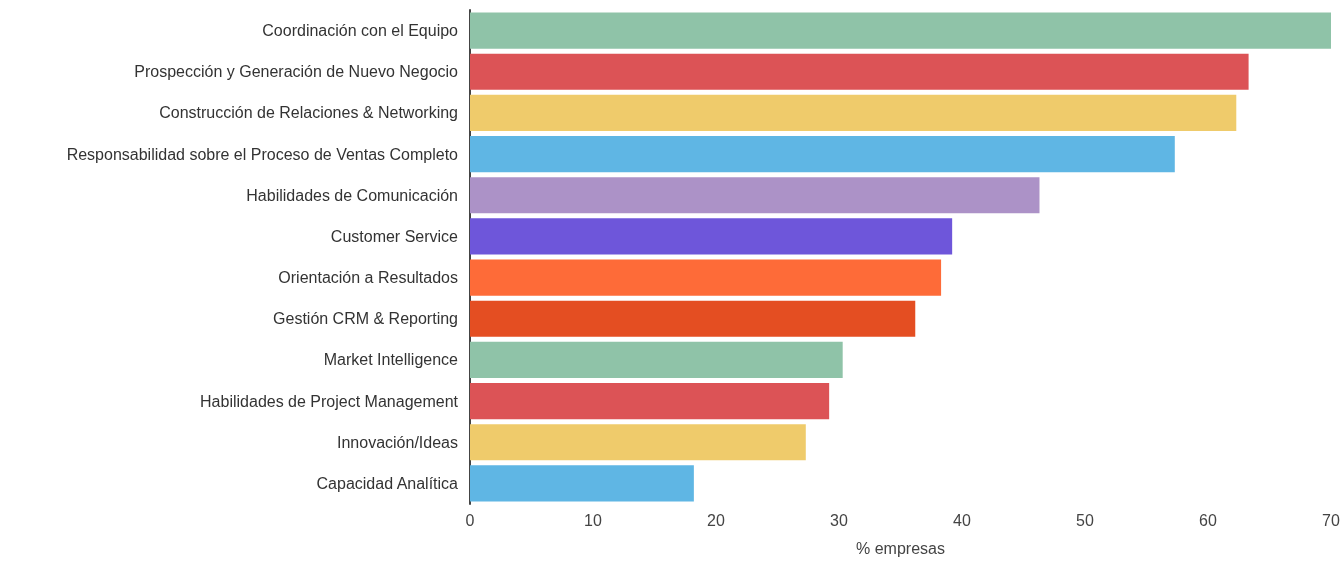 This screenshot has height=564, width=1343. I want to click on x-tick-label: 70, so click(1331, 520).